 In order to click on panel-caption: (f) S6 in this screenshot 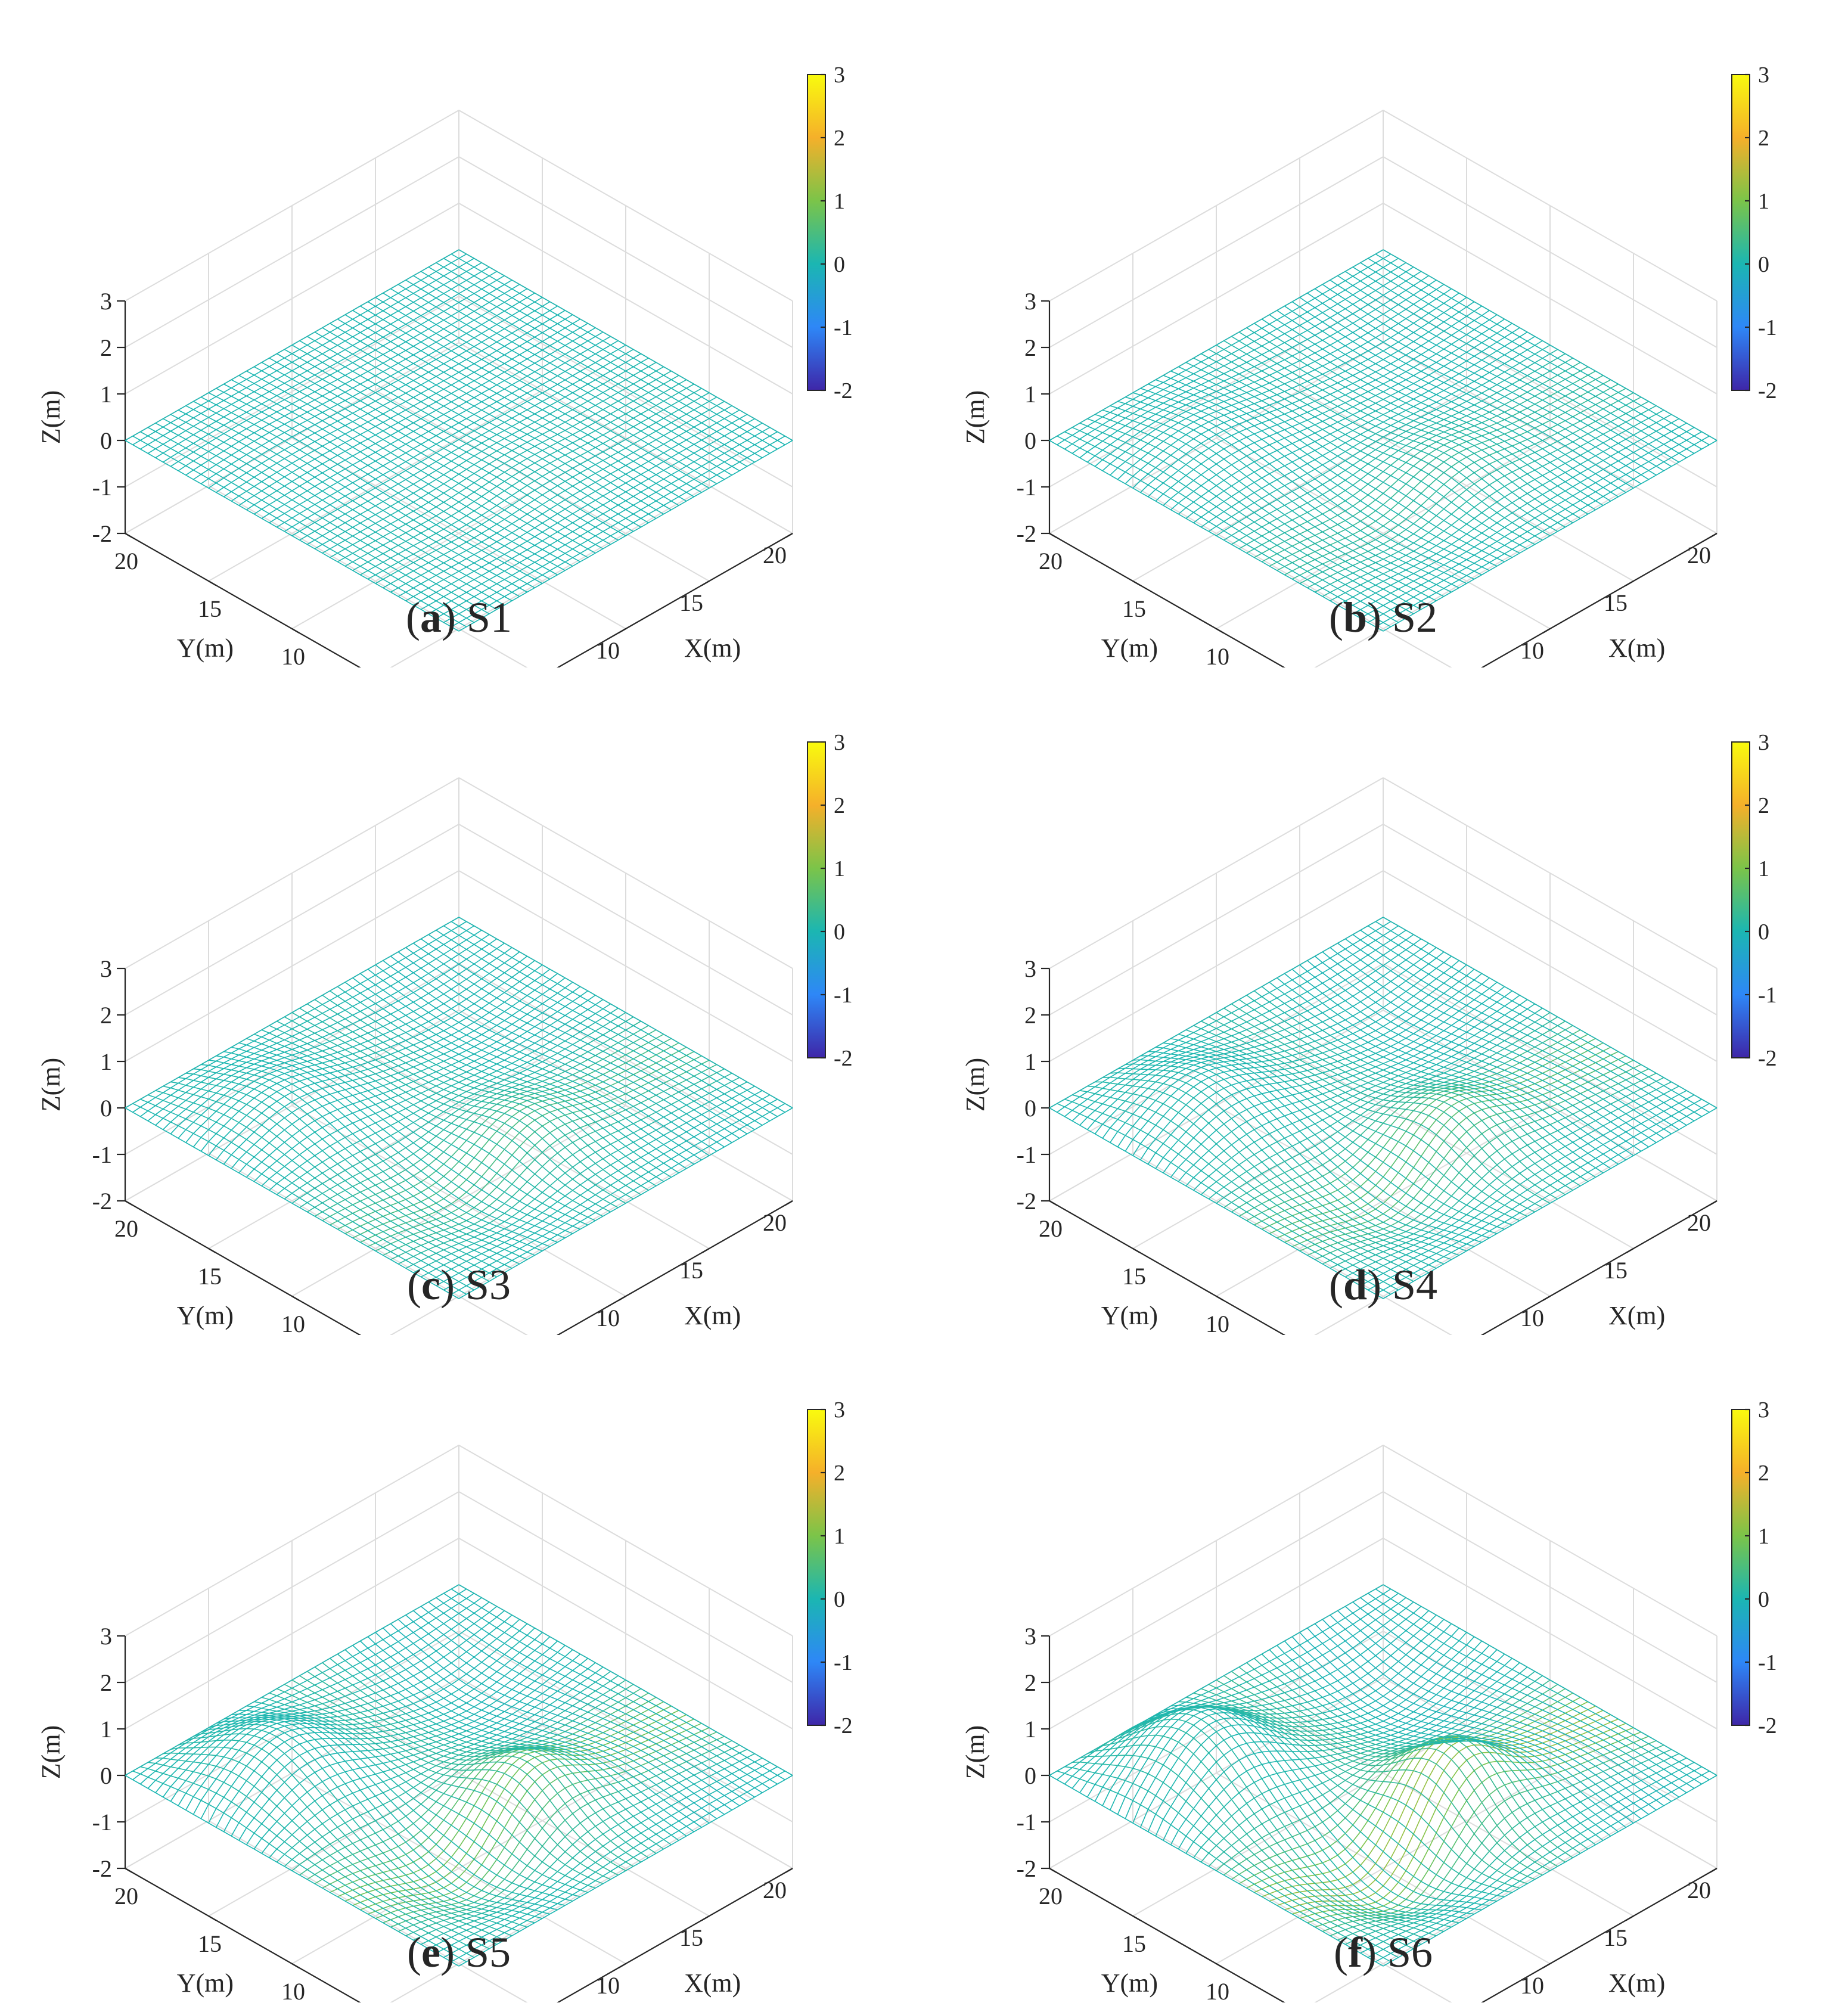, I will do `click(1383, 1953)`.